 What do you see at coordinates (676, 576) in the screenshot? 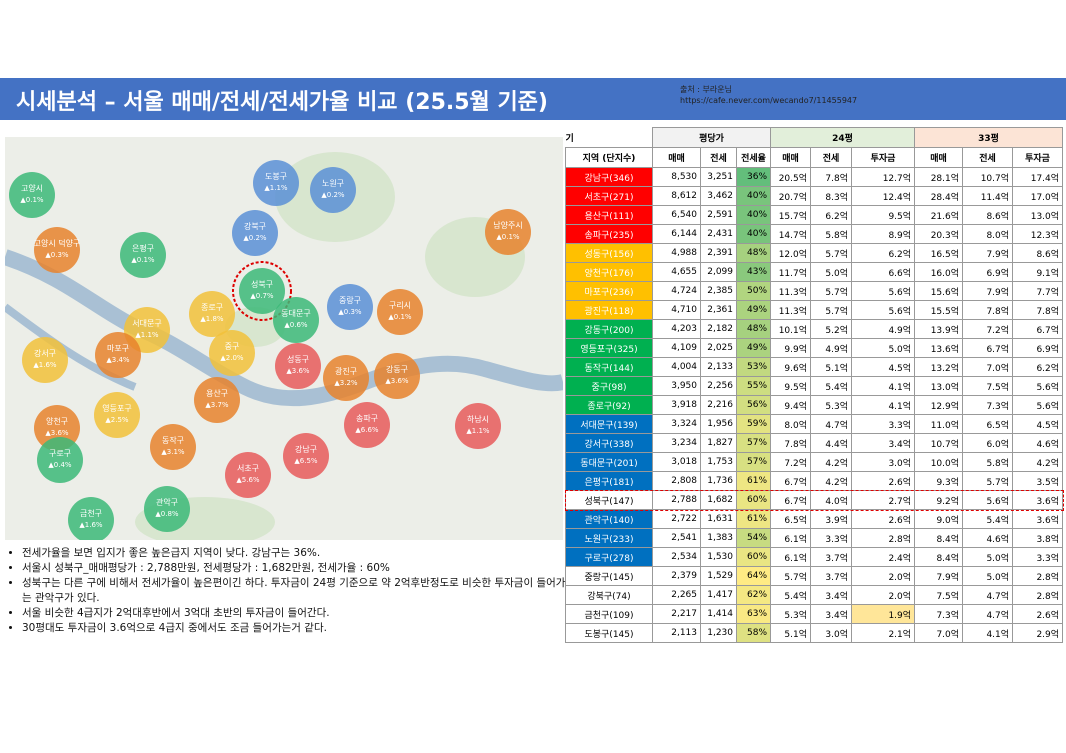
I see `value-cell: 2,379` at bounding box center [676, 576].